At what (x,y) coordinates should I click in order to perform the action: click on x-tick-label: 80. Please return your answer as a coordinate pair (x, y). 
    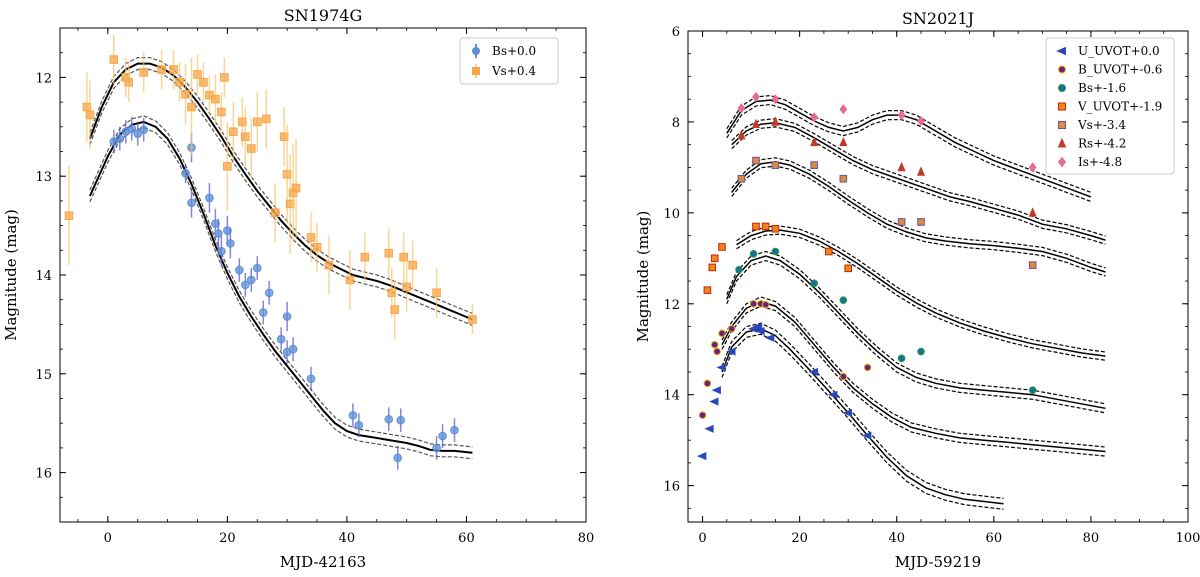
    Looking at the image, I should click on (1091, 538).